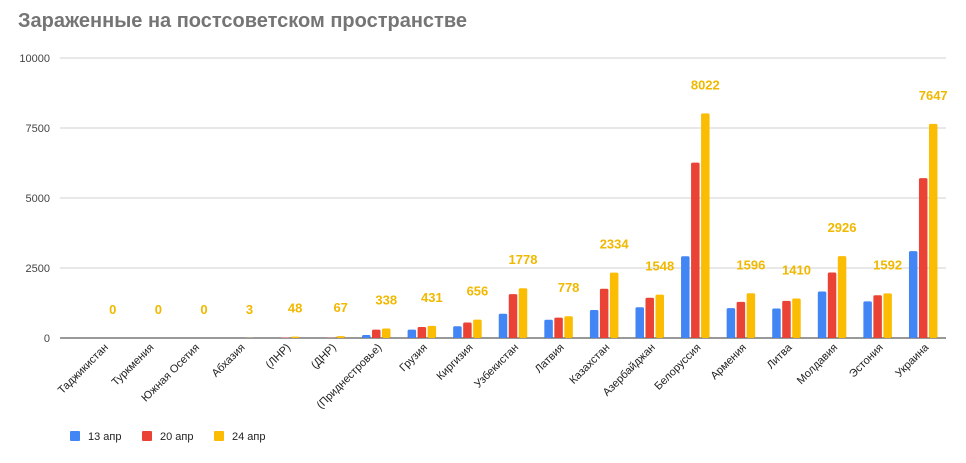 The height and width of the screenshot is (463, 966). Describe the element at coordinates (432, 297) in the screenshot. I see `data-label: 431` at that location.